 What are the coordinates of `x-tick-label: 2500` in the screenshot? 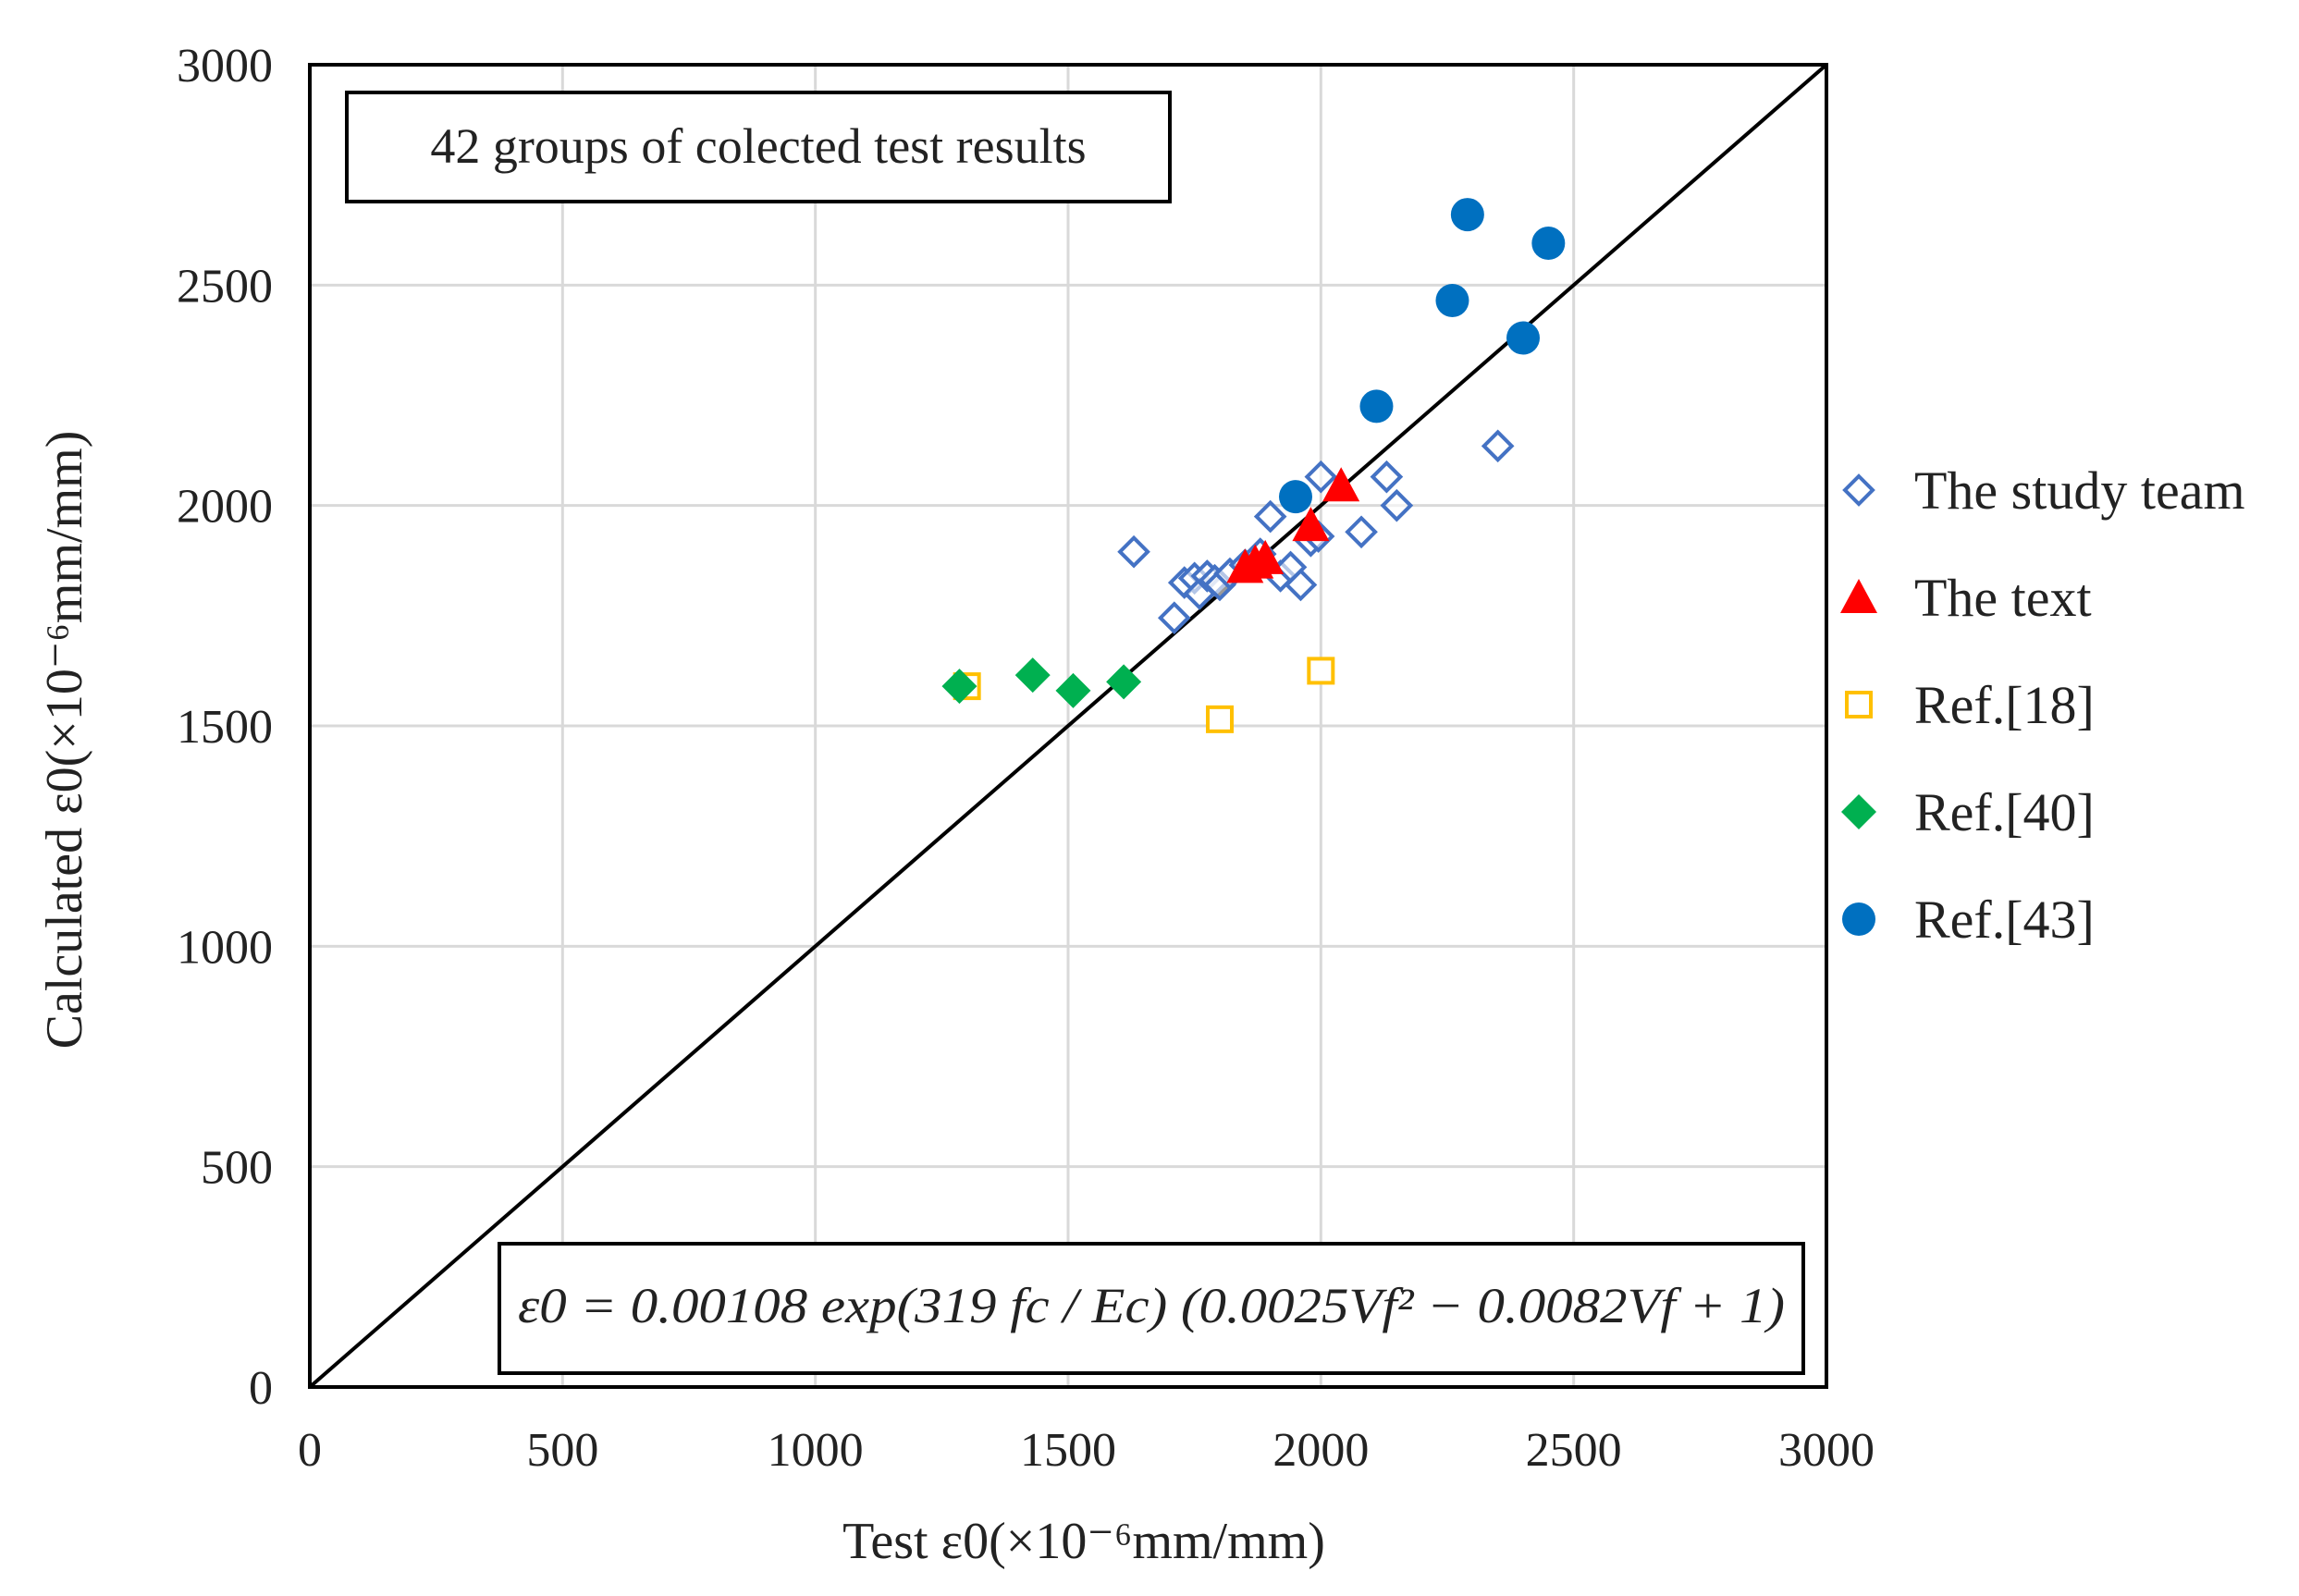 It's located at (1574, 1450).